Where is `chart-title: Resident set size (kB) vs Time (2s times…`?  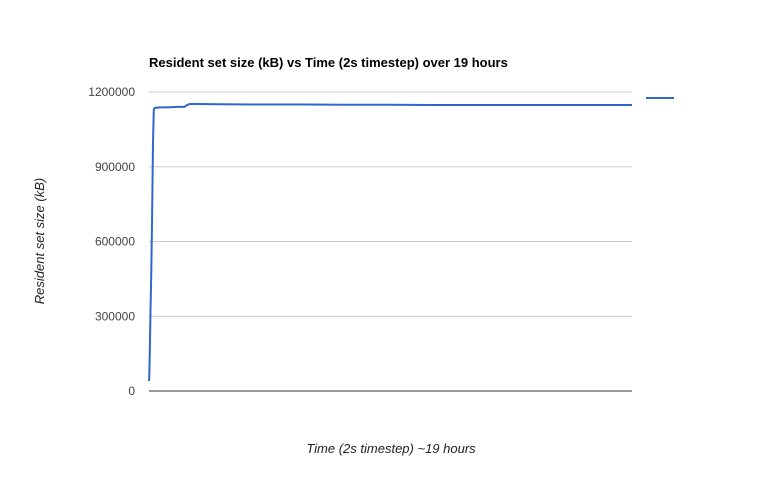 chart-title: Resident set size (kB) vs Time (2s times… is located at coordinates (328, 62).